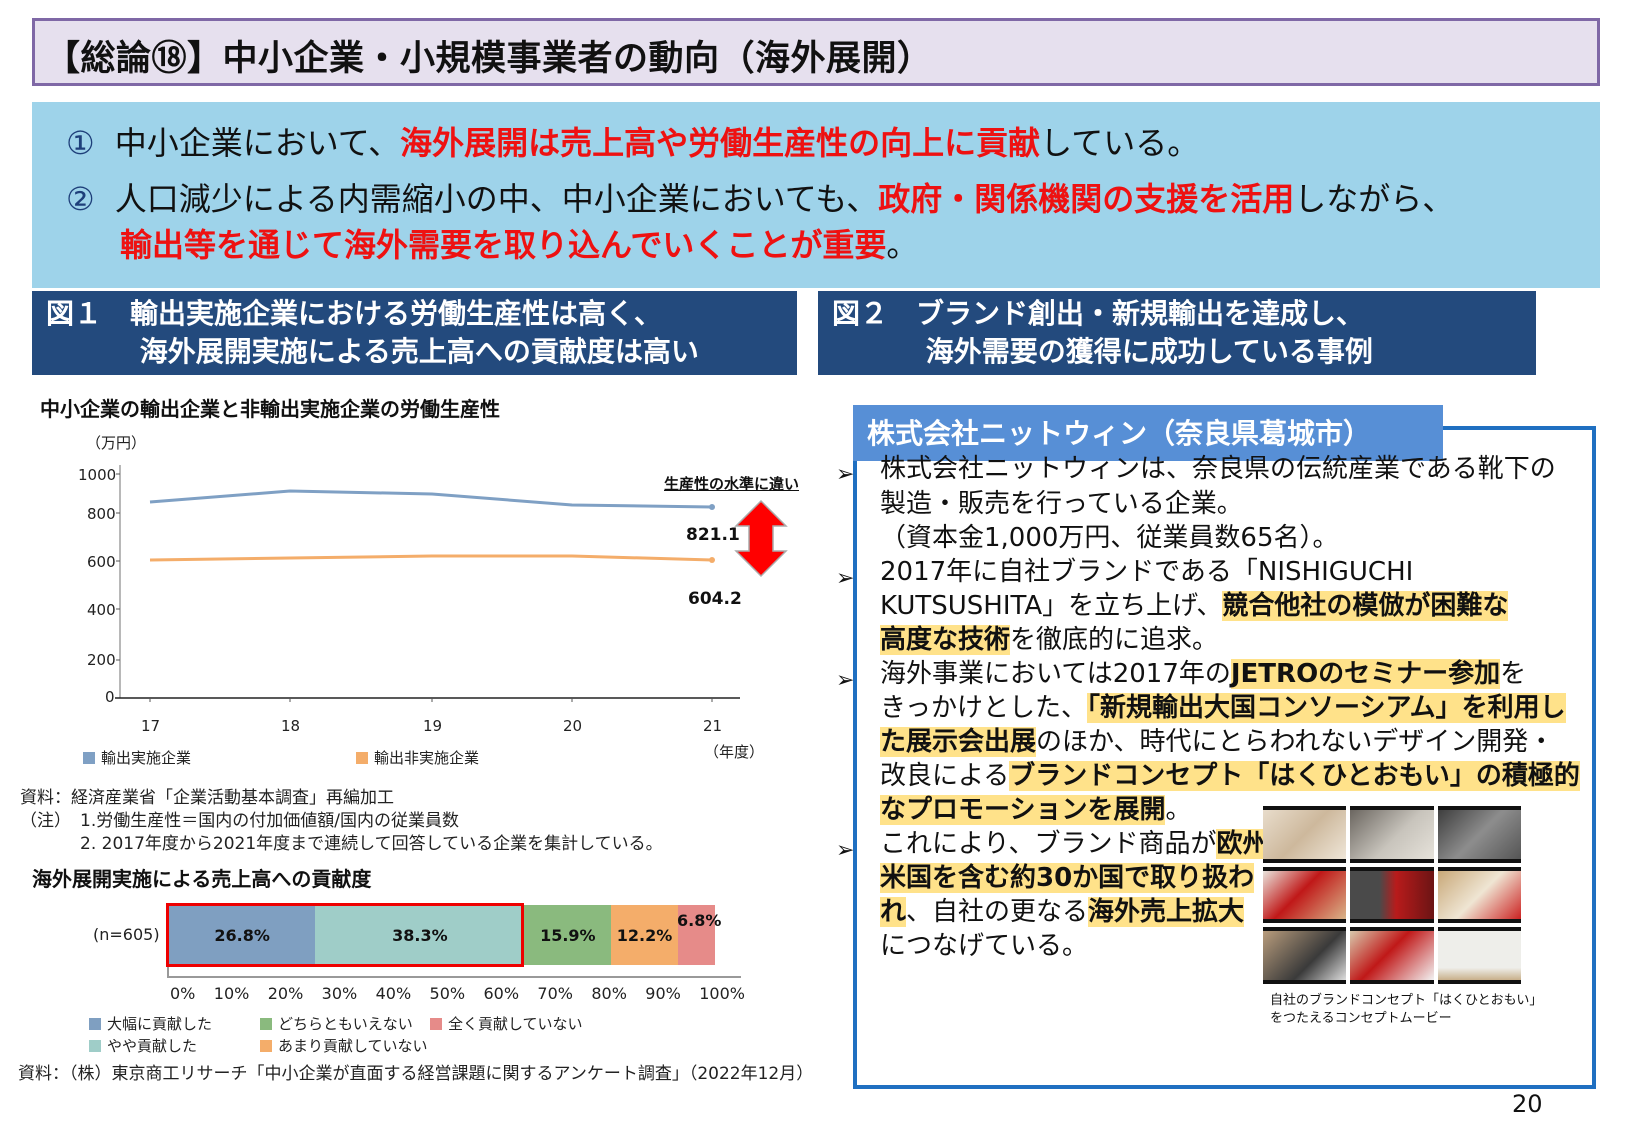 The height and width of the screenshot is (1125, 1625). What do you see at coordinates (945, 776) in the screenshot?
I see `case-text: 改良による` at bounding box center [945, 776].